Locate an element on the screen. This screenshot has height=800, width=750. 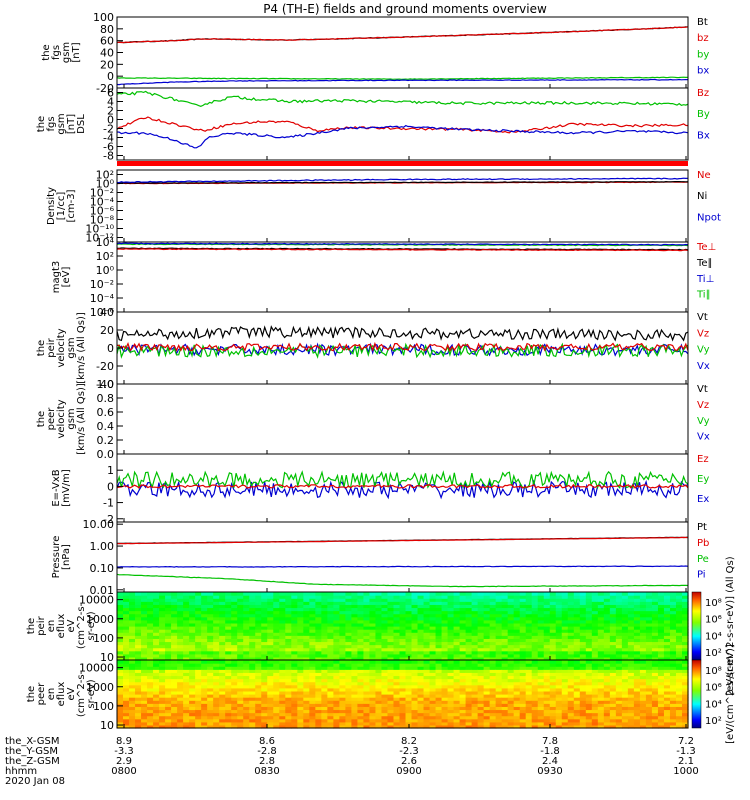
y-tick-label: 10⁻⁸ is located at coordinates (102, 220).